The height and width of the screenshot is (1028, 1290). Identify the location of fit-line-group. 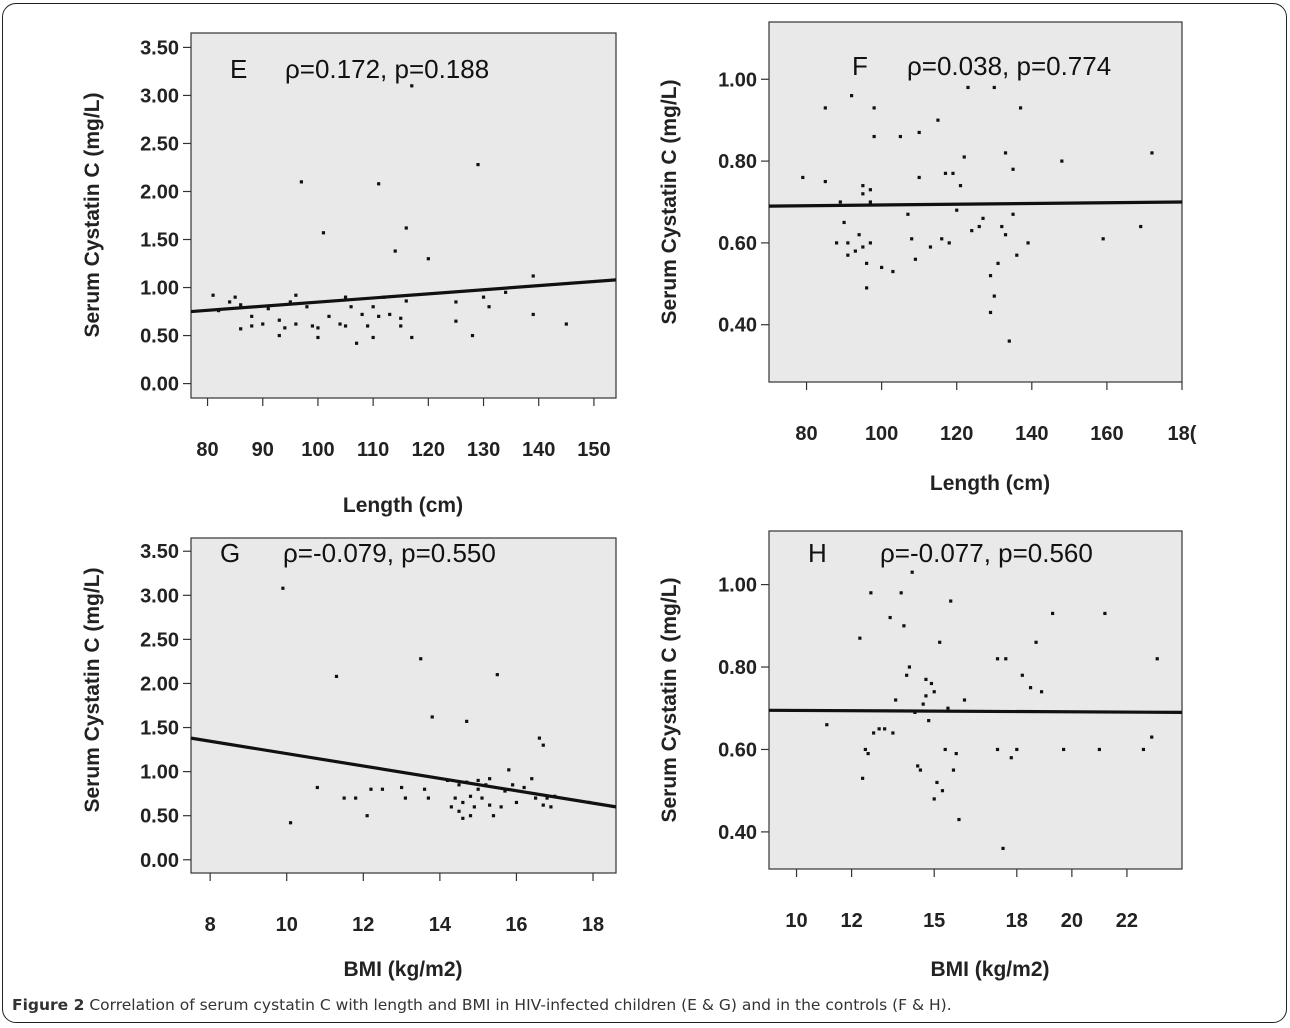
(403, 296).